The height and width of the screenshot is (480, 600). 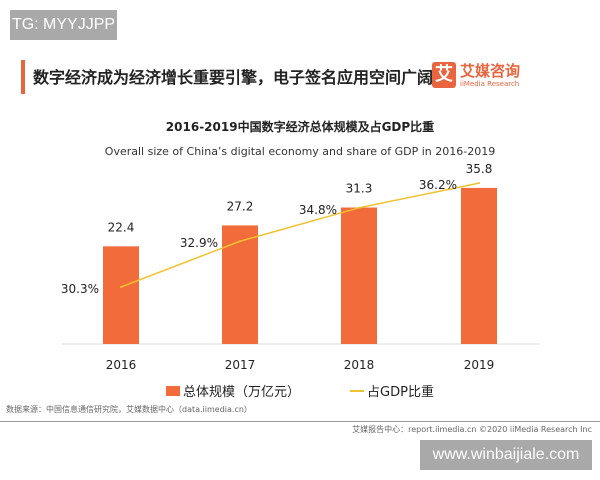 I want to click on bar-2018, so click(x=359, y=275).